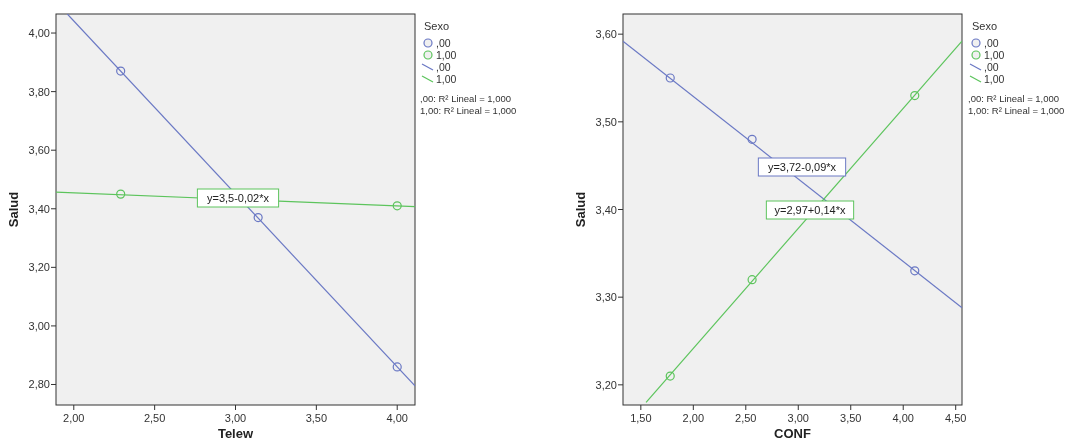 This screenshot has height=443, width=1079. Describe the element at coordinates (606, 297) in the screenshot. I see `y-tick-label: 3,30` at that location.